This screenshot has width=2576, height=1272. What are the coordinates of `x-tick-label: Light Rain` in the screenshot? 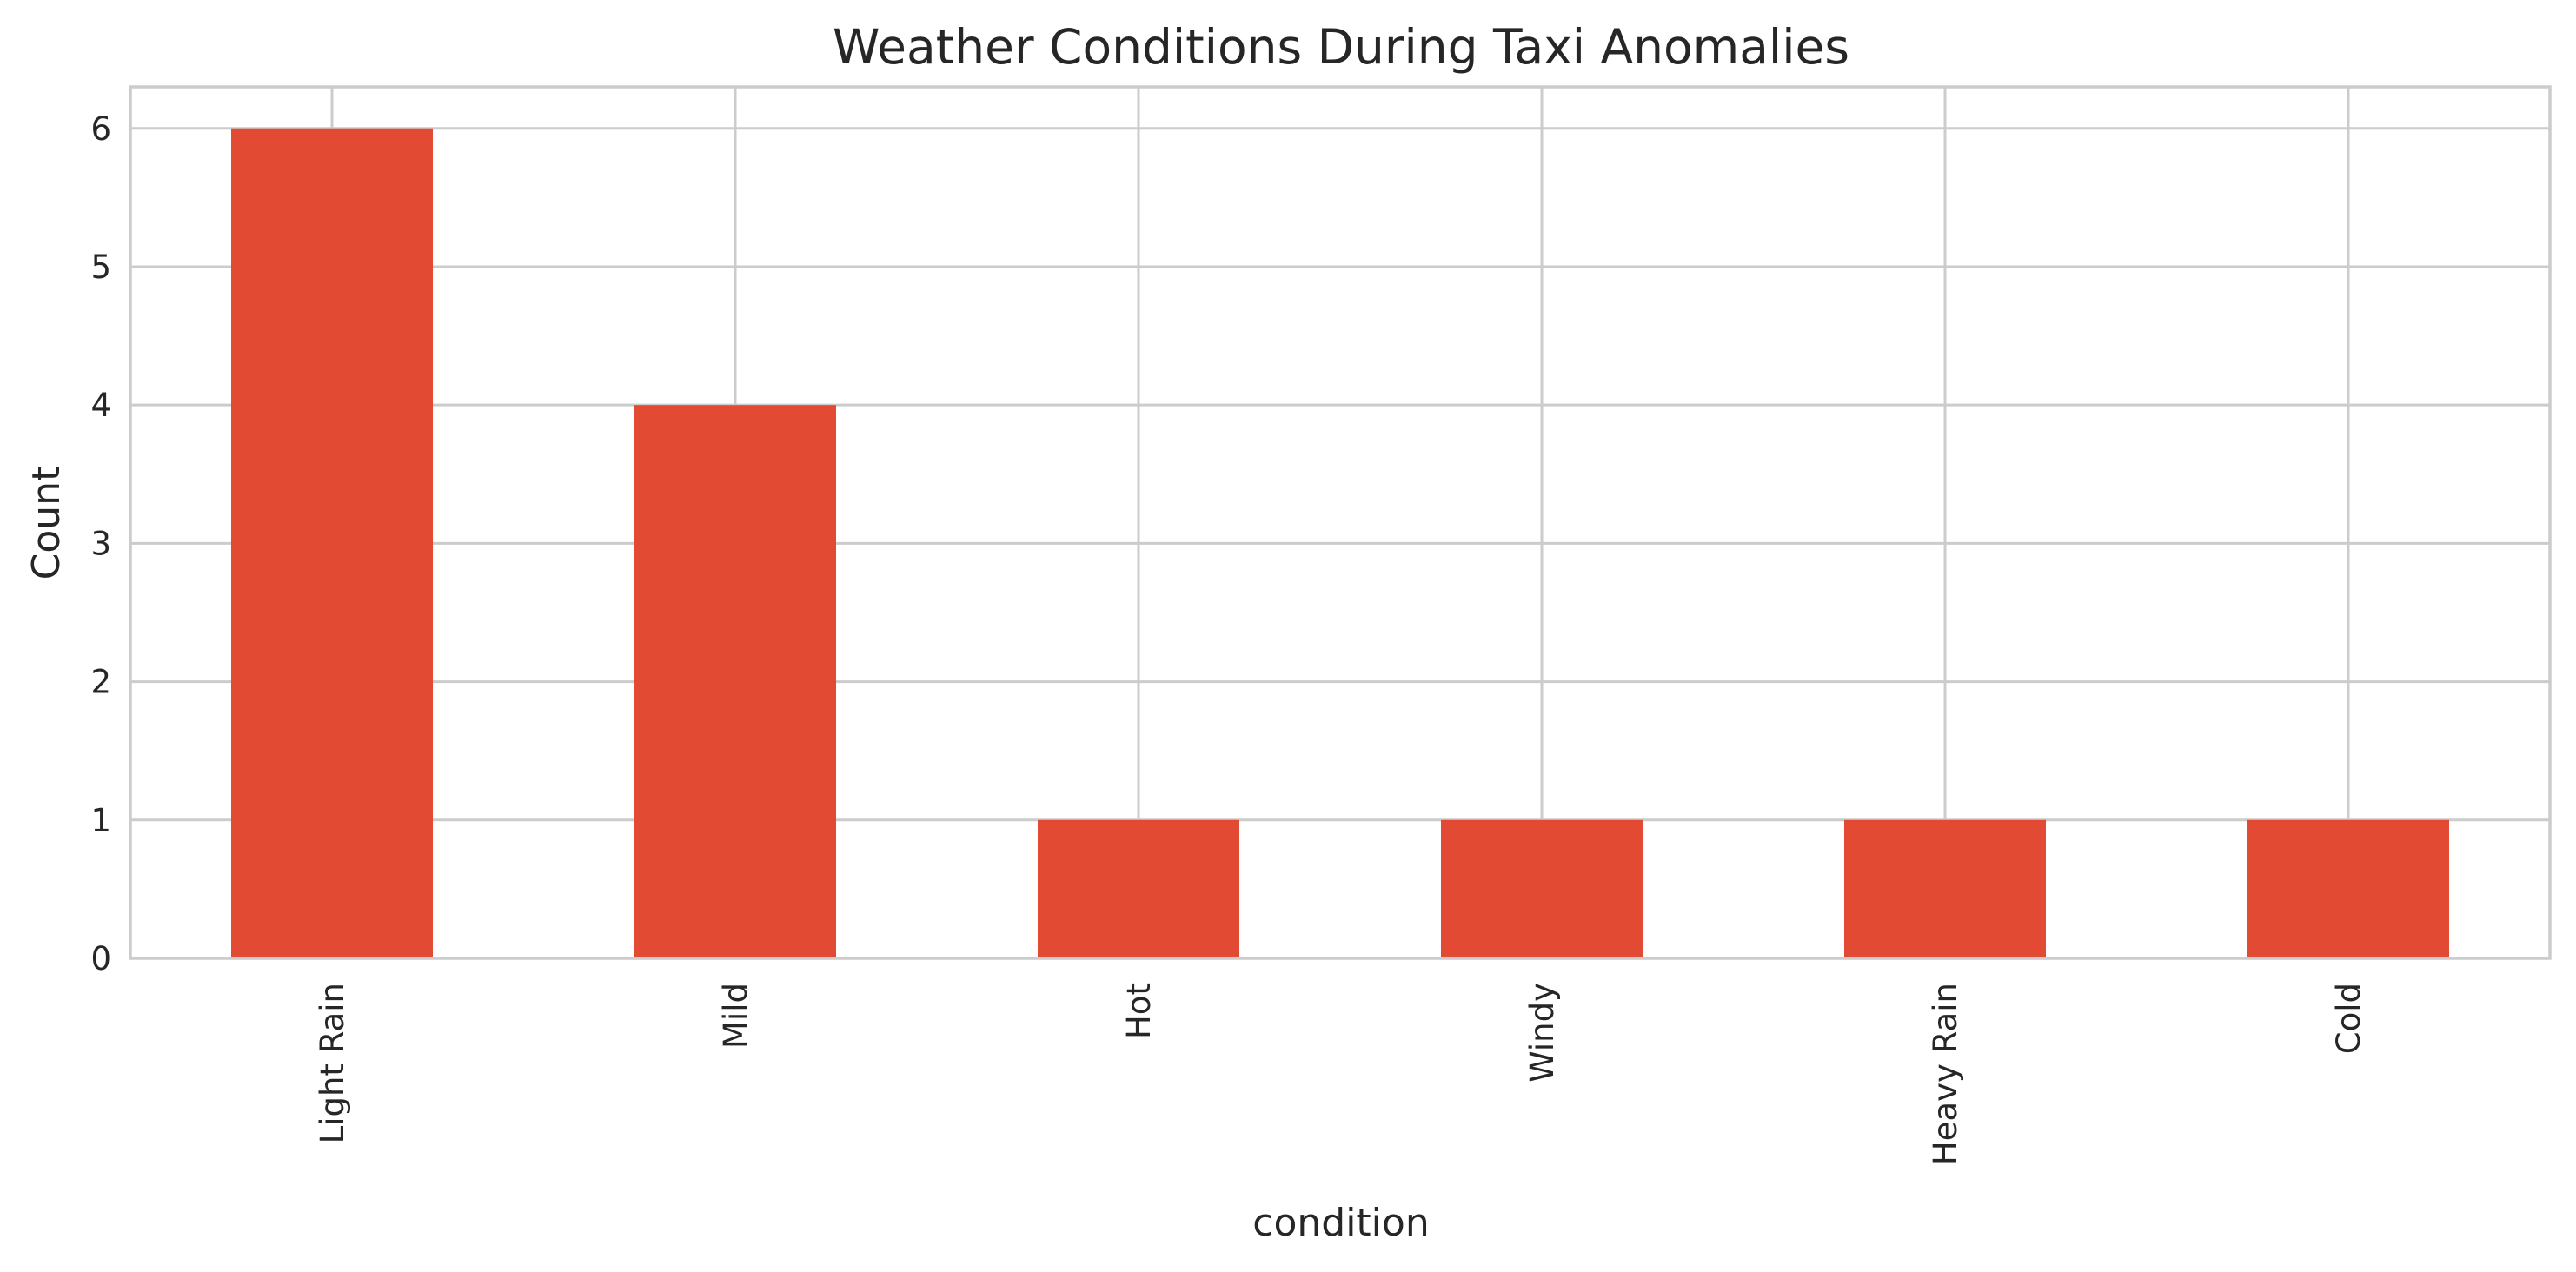 It's located at (332, 1063).